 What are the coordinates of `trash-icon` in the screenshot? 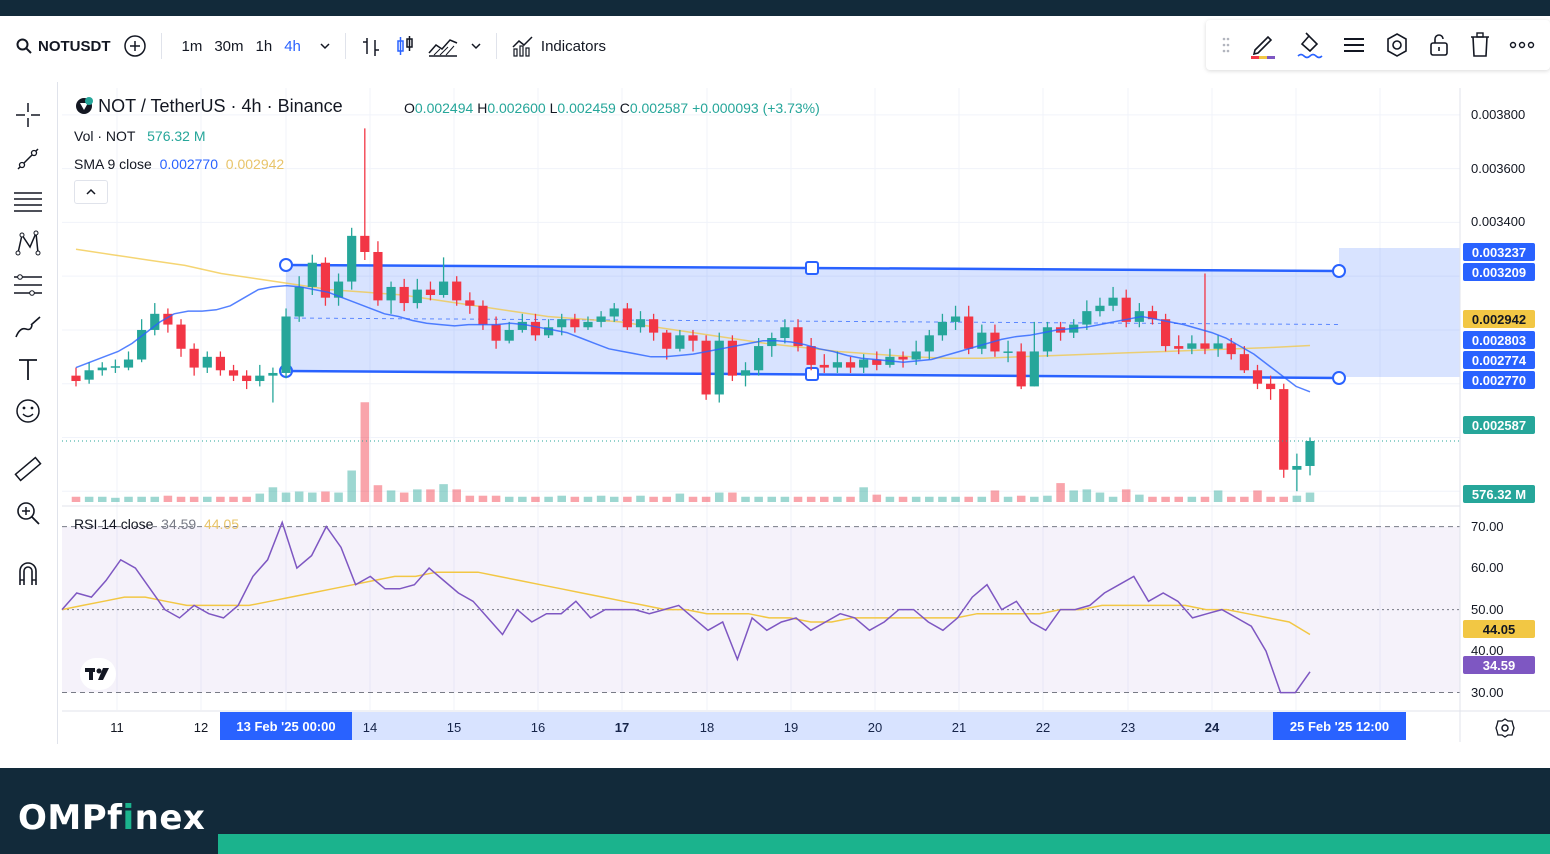 It's located at (1480, 45).